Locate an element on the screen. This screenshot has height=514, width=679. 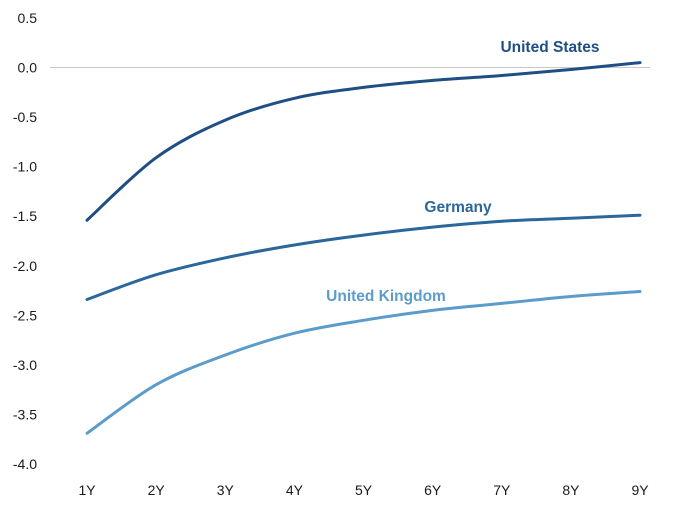
x-tick-label: 9Y is located at coordinates (640, 490).